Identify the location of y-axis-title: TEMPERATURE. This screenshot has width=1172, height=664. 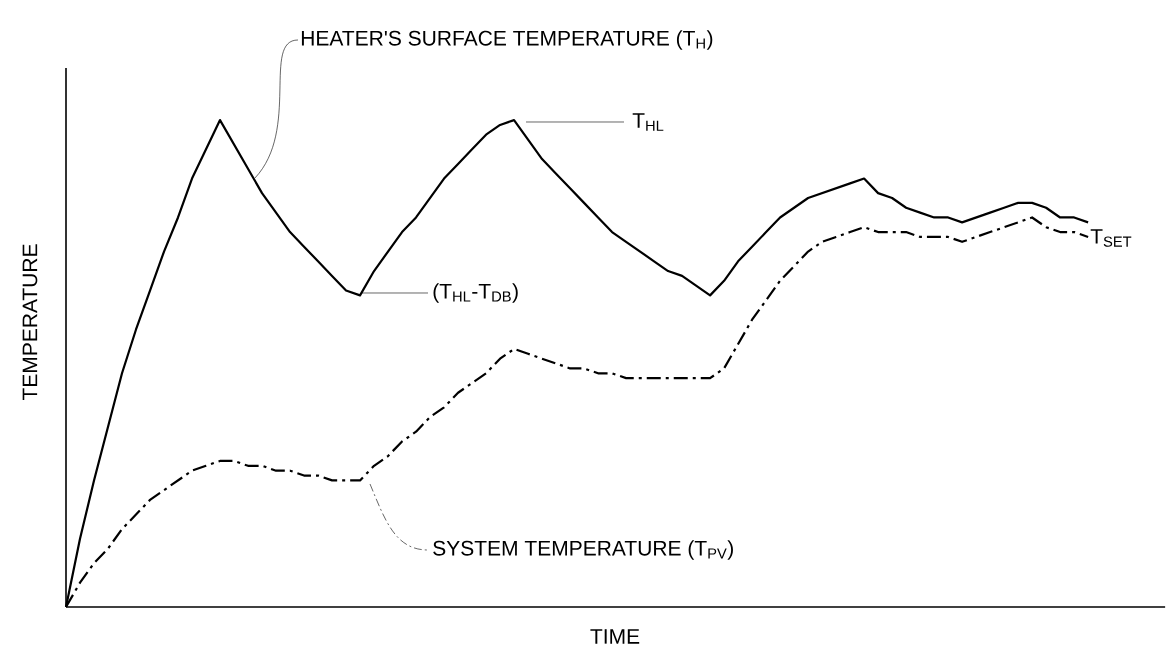
(30, 322).